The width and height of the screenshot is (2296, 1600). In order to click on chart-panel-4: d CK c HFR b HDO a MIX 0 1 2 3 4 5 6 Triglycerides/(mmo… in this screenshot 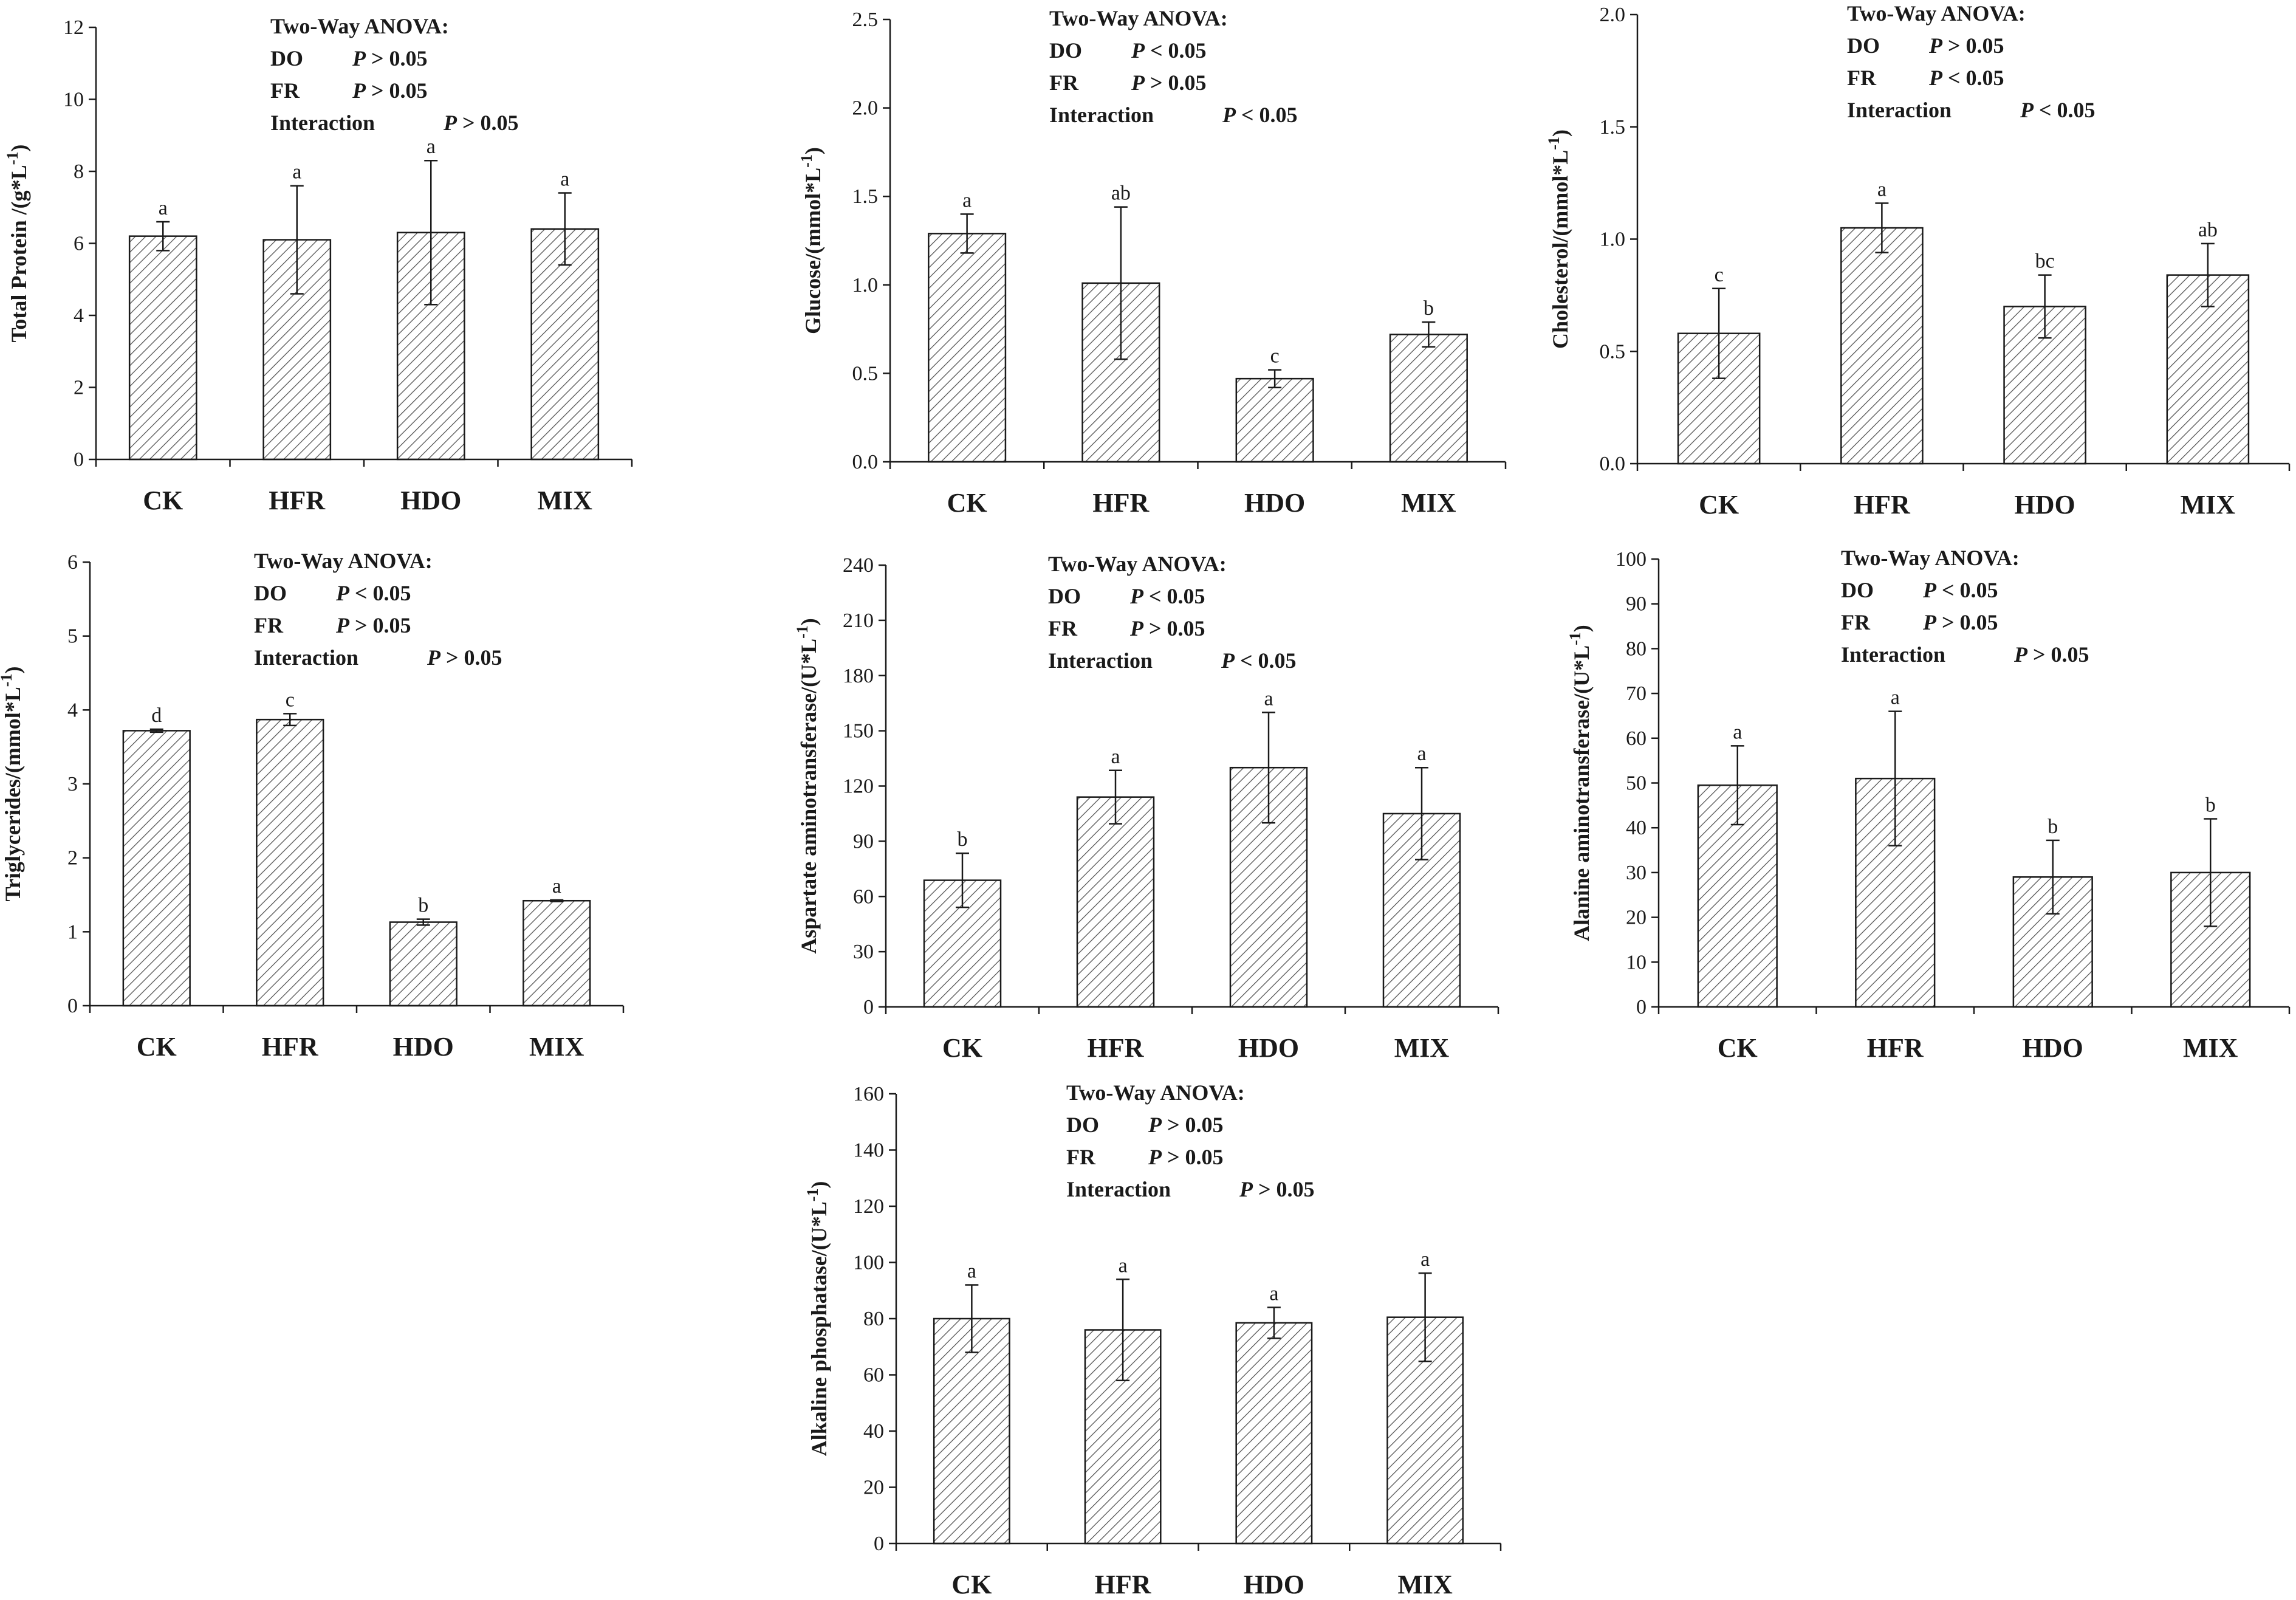, I will do `click(313, 805)`.